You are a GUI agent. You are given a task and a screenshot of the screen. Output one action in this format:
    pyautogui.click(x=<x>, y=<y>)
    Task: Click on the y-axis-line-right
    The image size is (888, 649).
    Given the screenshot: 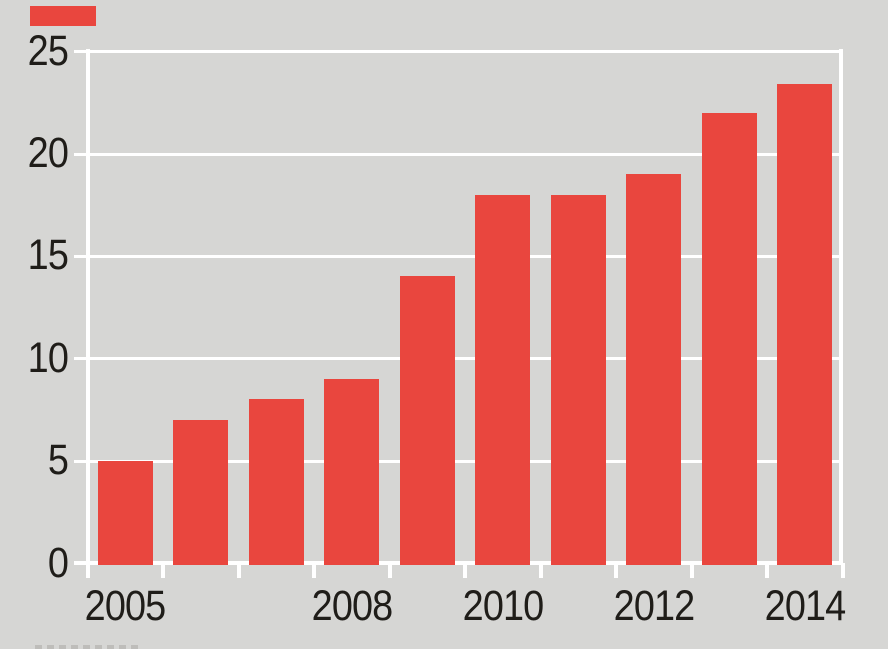 What is the action you would take?
    pyautogui.click(x=841, y=307)
    